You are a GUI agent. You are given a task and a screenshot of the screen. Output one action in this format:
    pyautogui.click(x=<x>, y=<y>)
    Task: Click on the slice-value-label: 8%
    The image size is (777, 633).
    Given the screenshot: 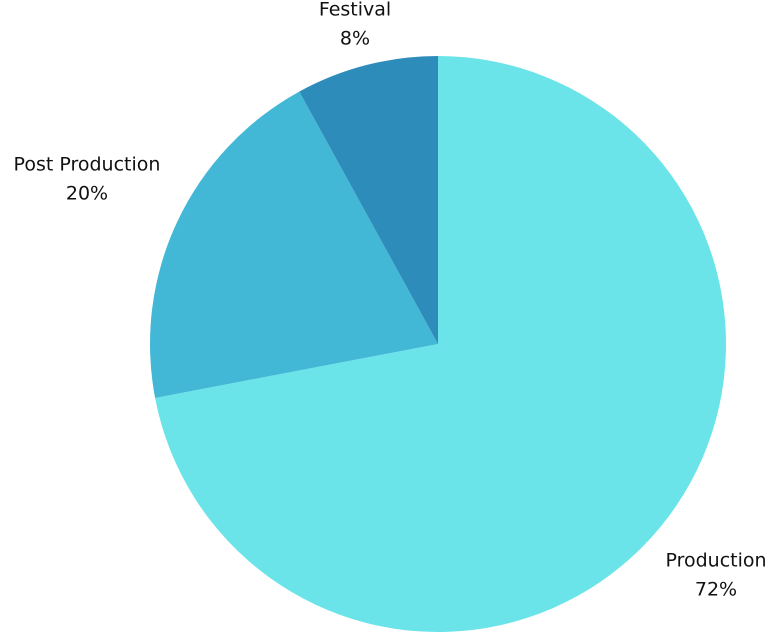 What is the action you would take?
    pyautogui.click(x=355, y=39)
    